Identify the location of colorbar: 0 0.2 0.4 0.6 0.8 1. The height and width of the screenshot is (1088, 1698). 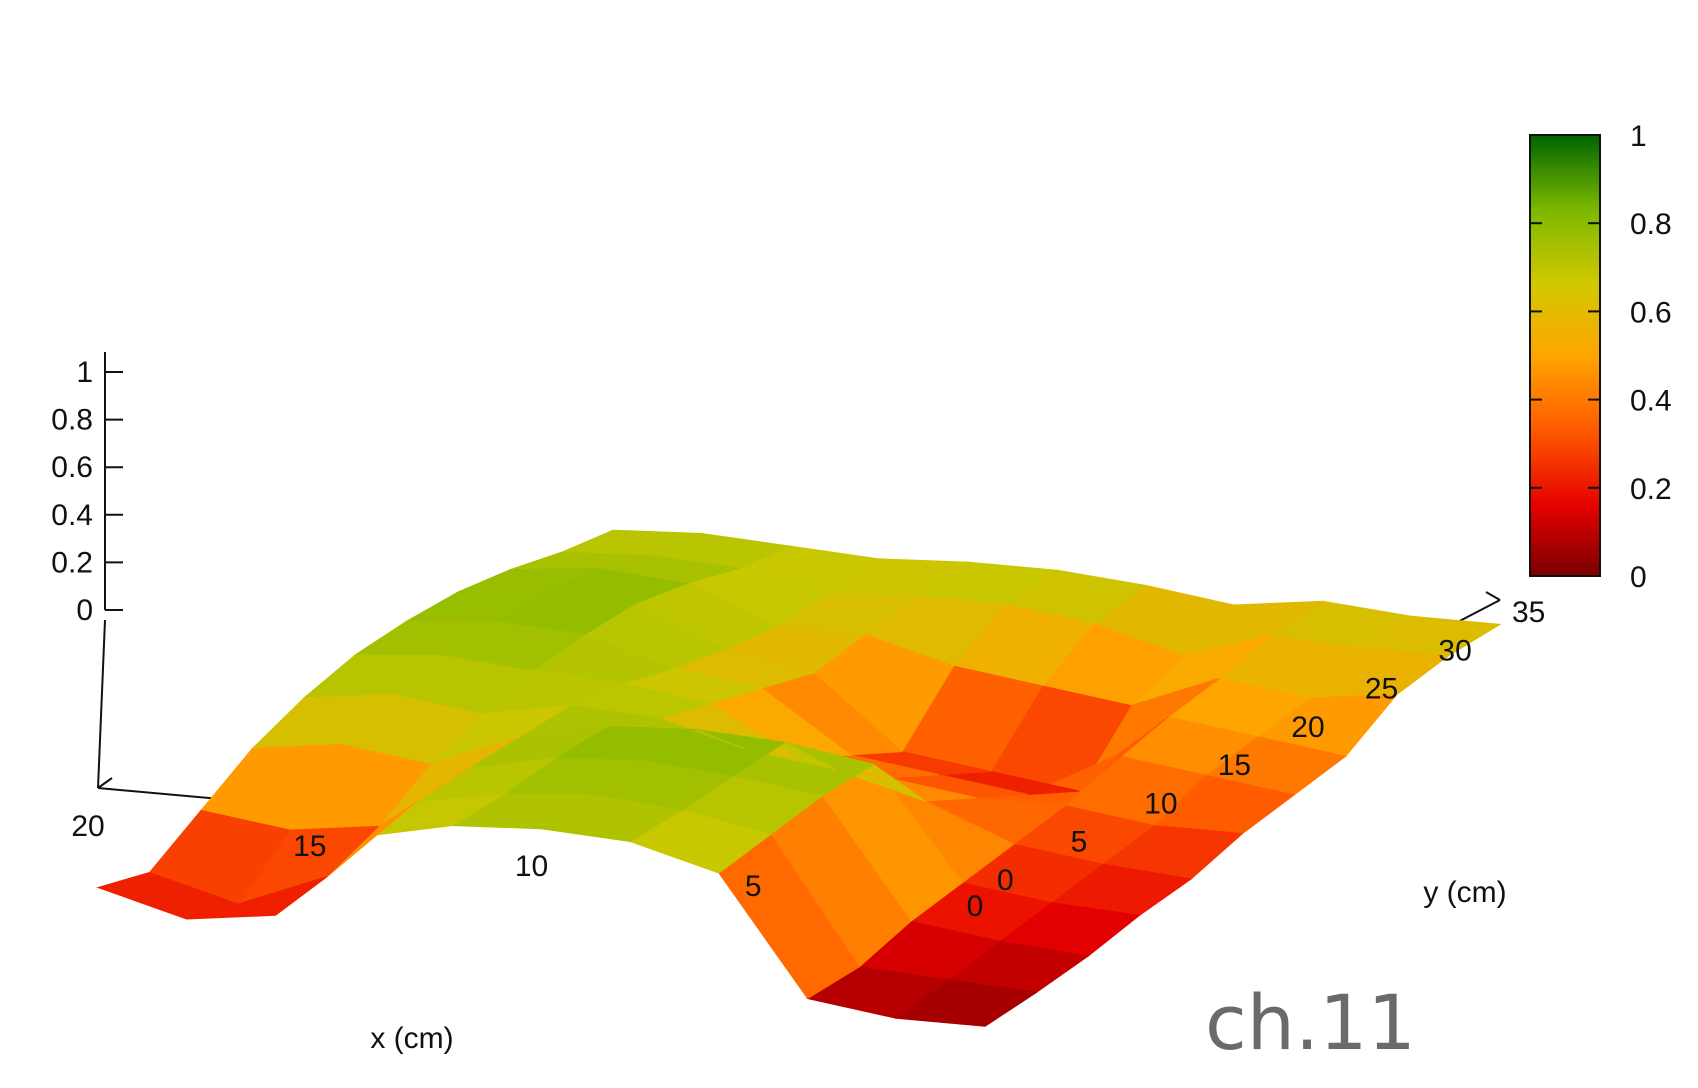
(1600, 357).